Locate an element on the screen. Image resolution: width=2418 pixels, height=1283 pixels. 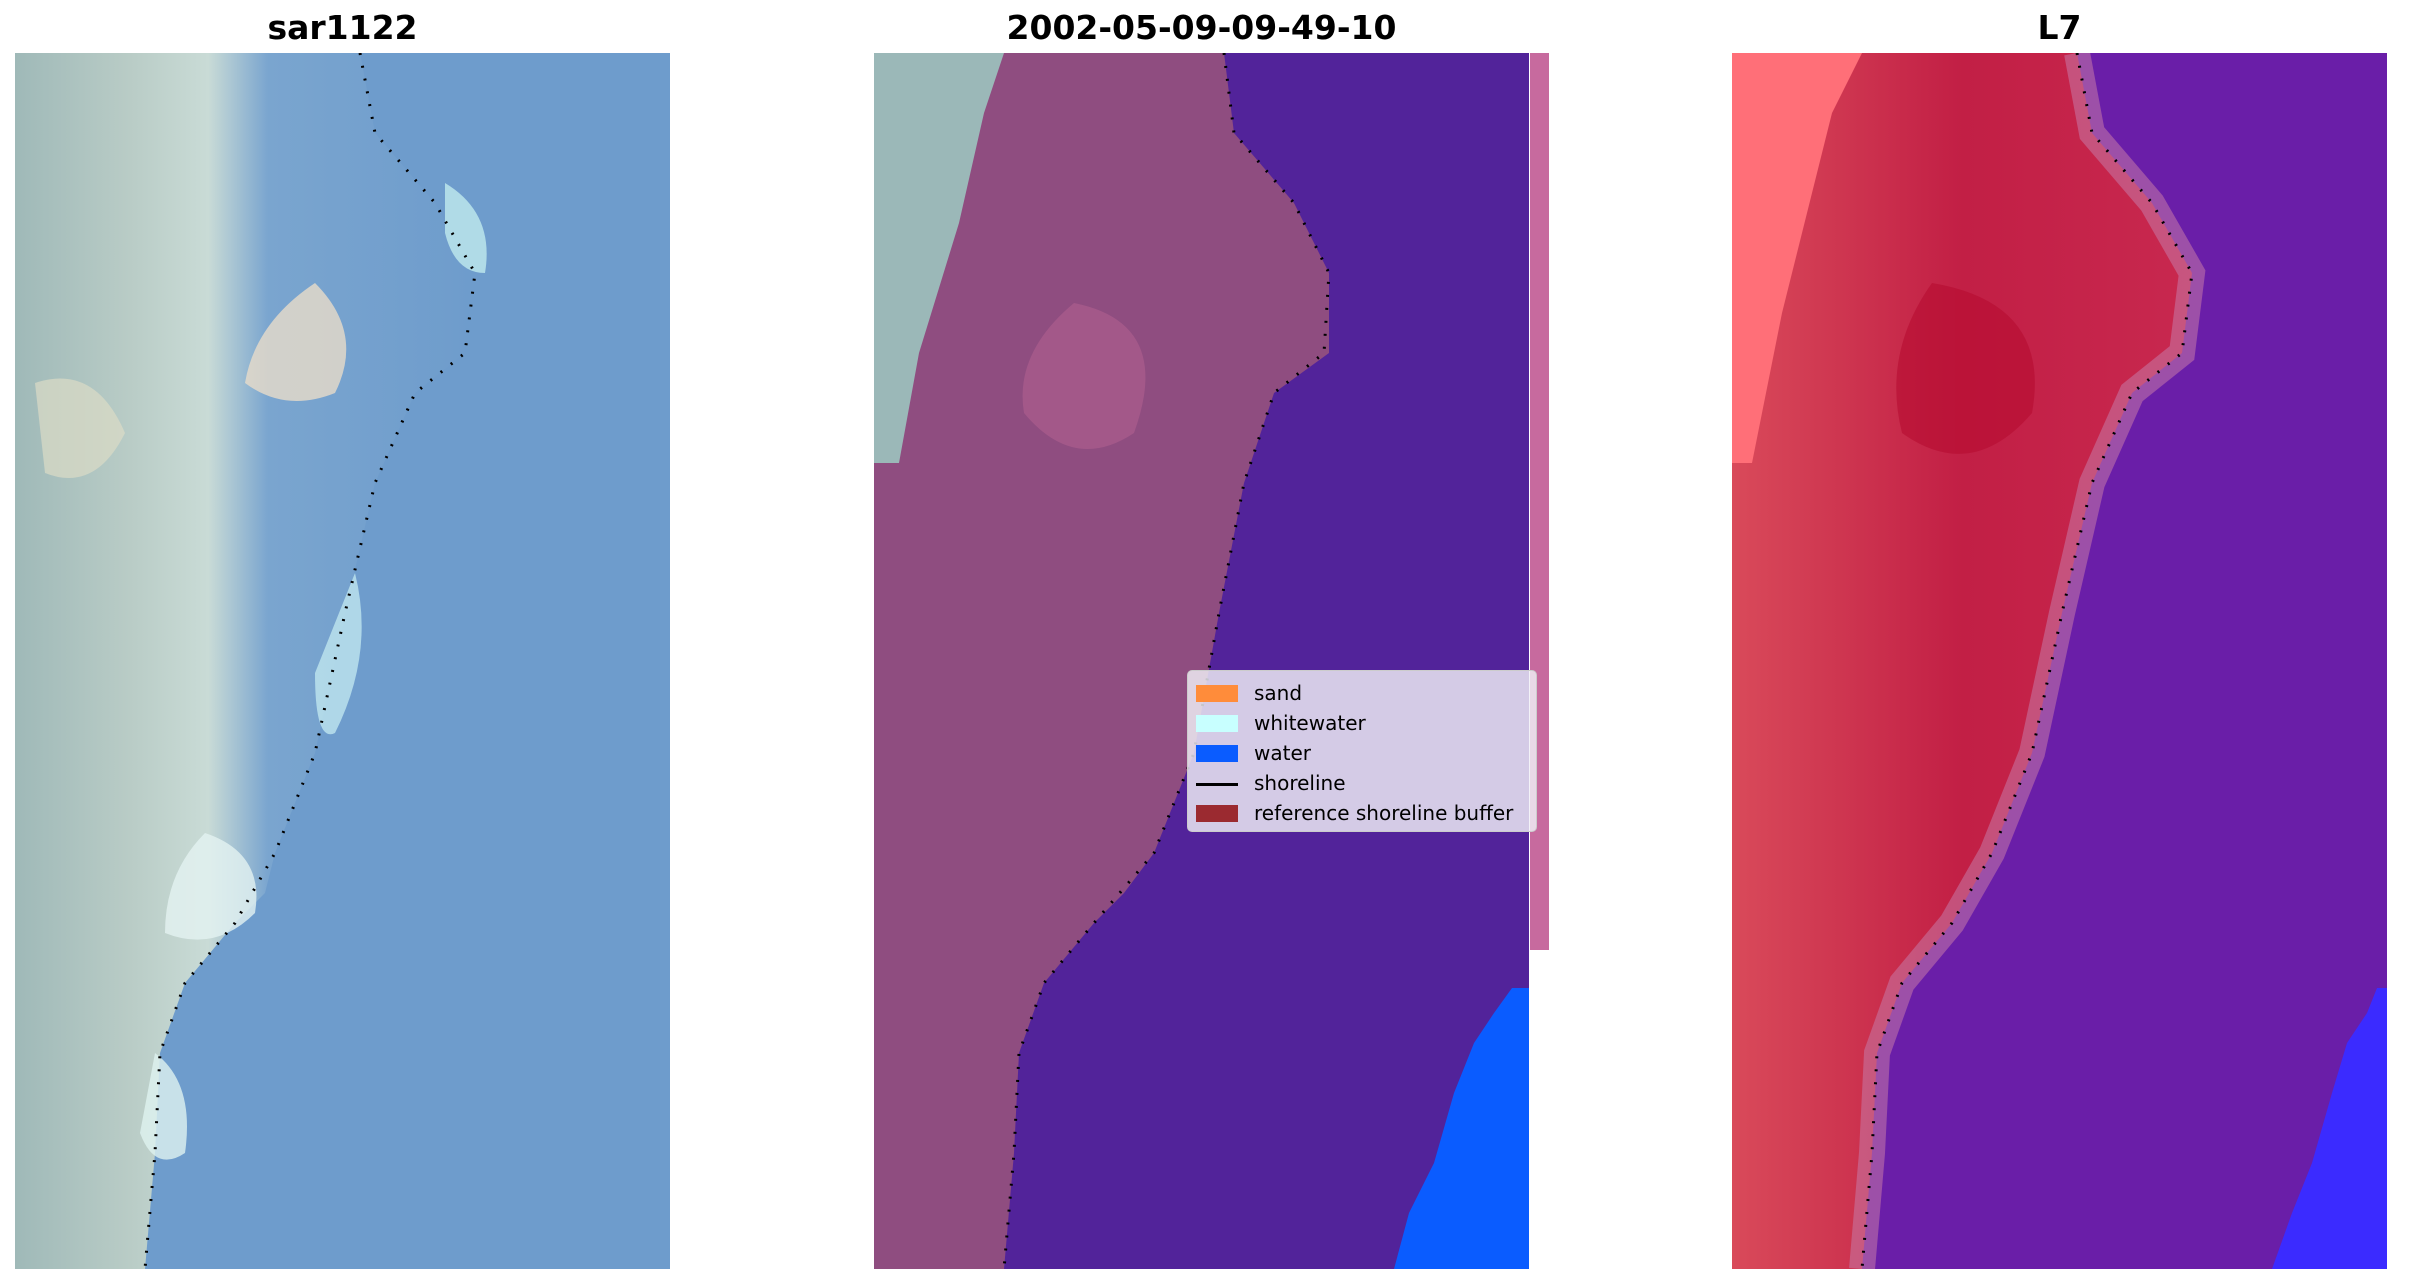
classified-whitewater-area is located at coordinates (939, 258).